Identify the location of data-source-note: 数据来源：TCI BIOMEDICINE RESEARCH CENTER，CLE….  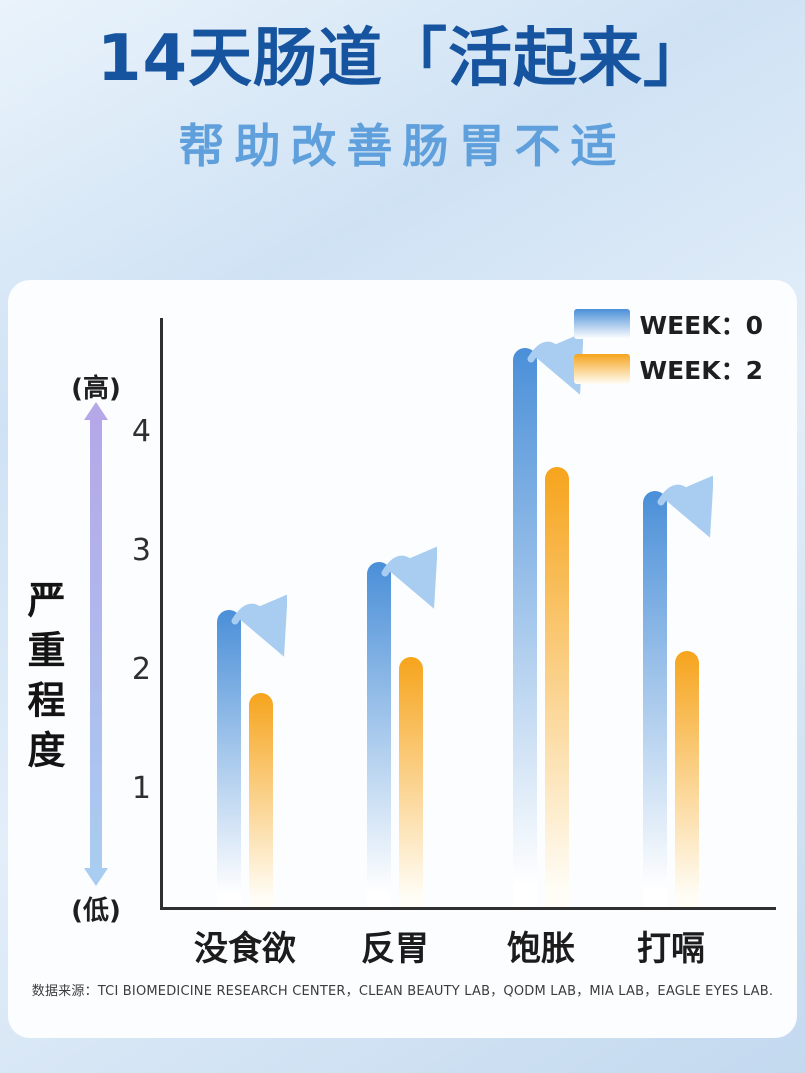
(402, 991).